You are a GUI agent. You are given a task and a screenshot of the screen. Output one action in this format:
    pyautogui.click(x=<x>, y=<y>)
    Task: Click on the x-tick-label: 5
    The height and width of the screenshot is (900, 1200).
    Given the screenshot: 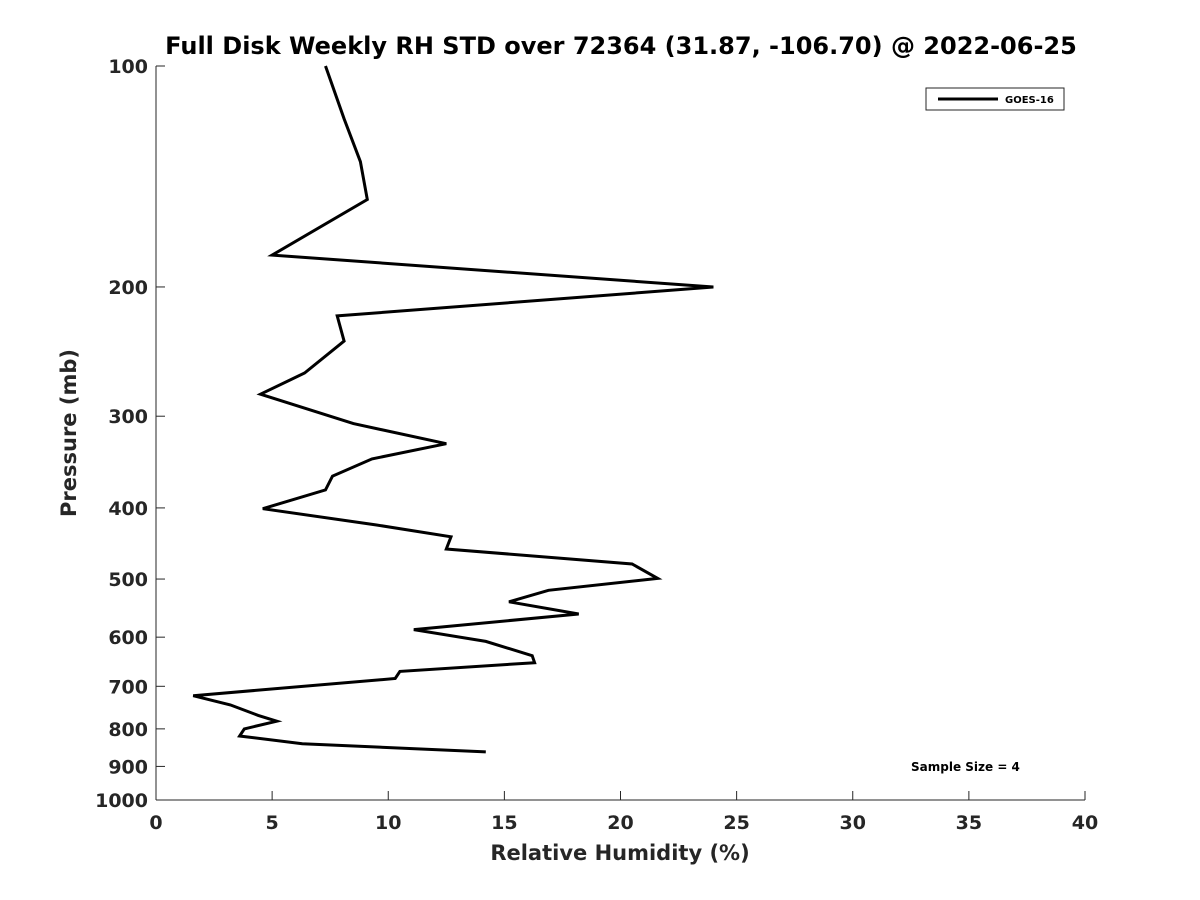 What is the action you would take?
    pyautogui.click(x=272, y=823)
    